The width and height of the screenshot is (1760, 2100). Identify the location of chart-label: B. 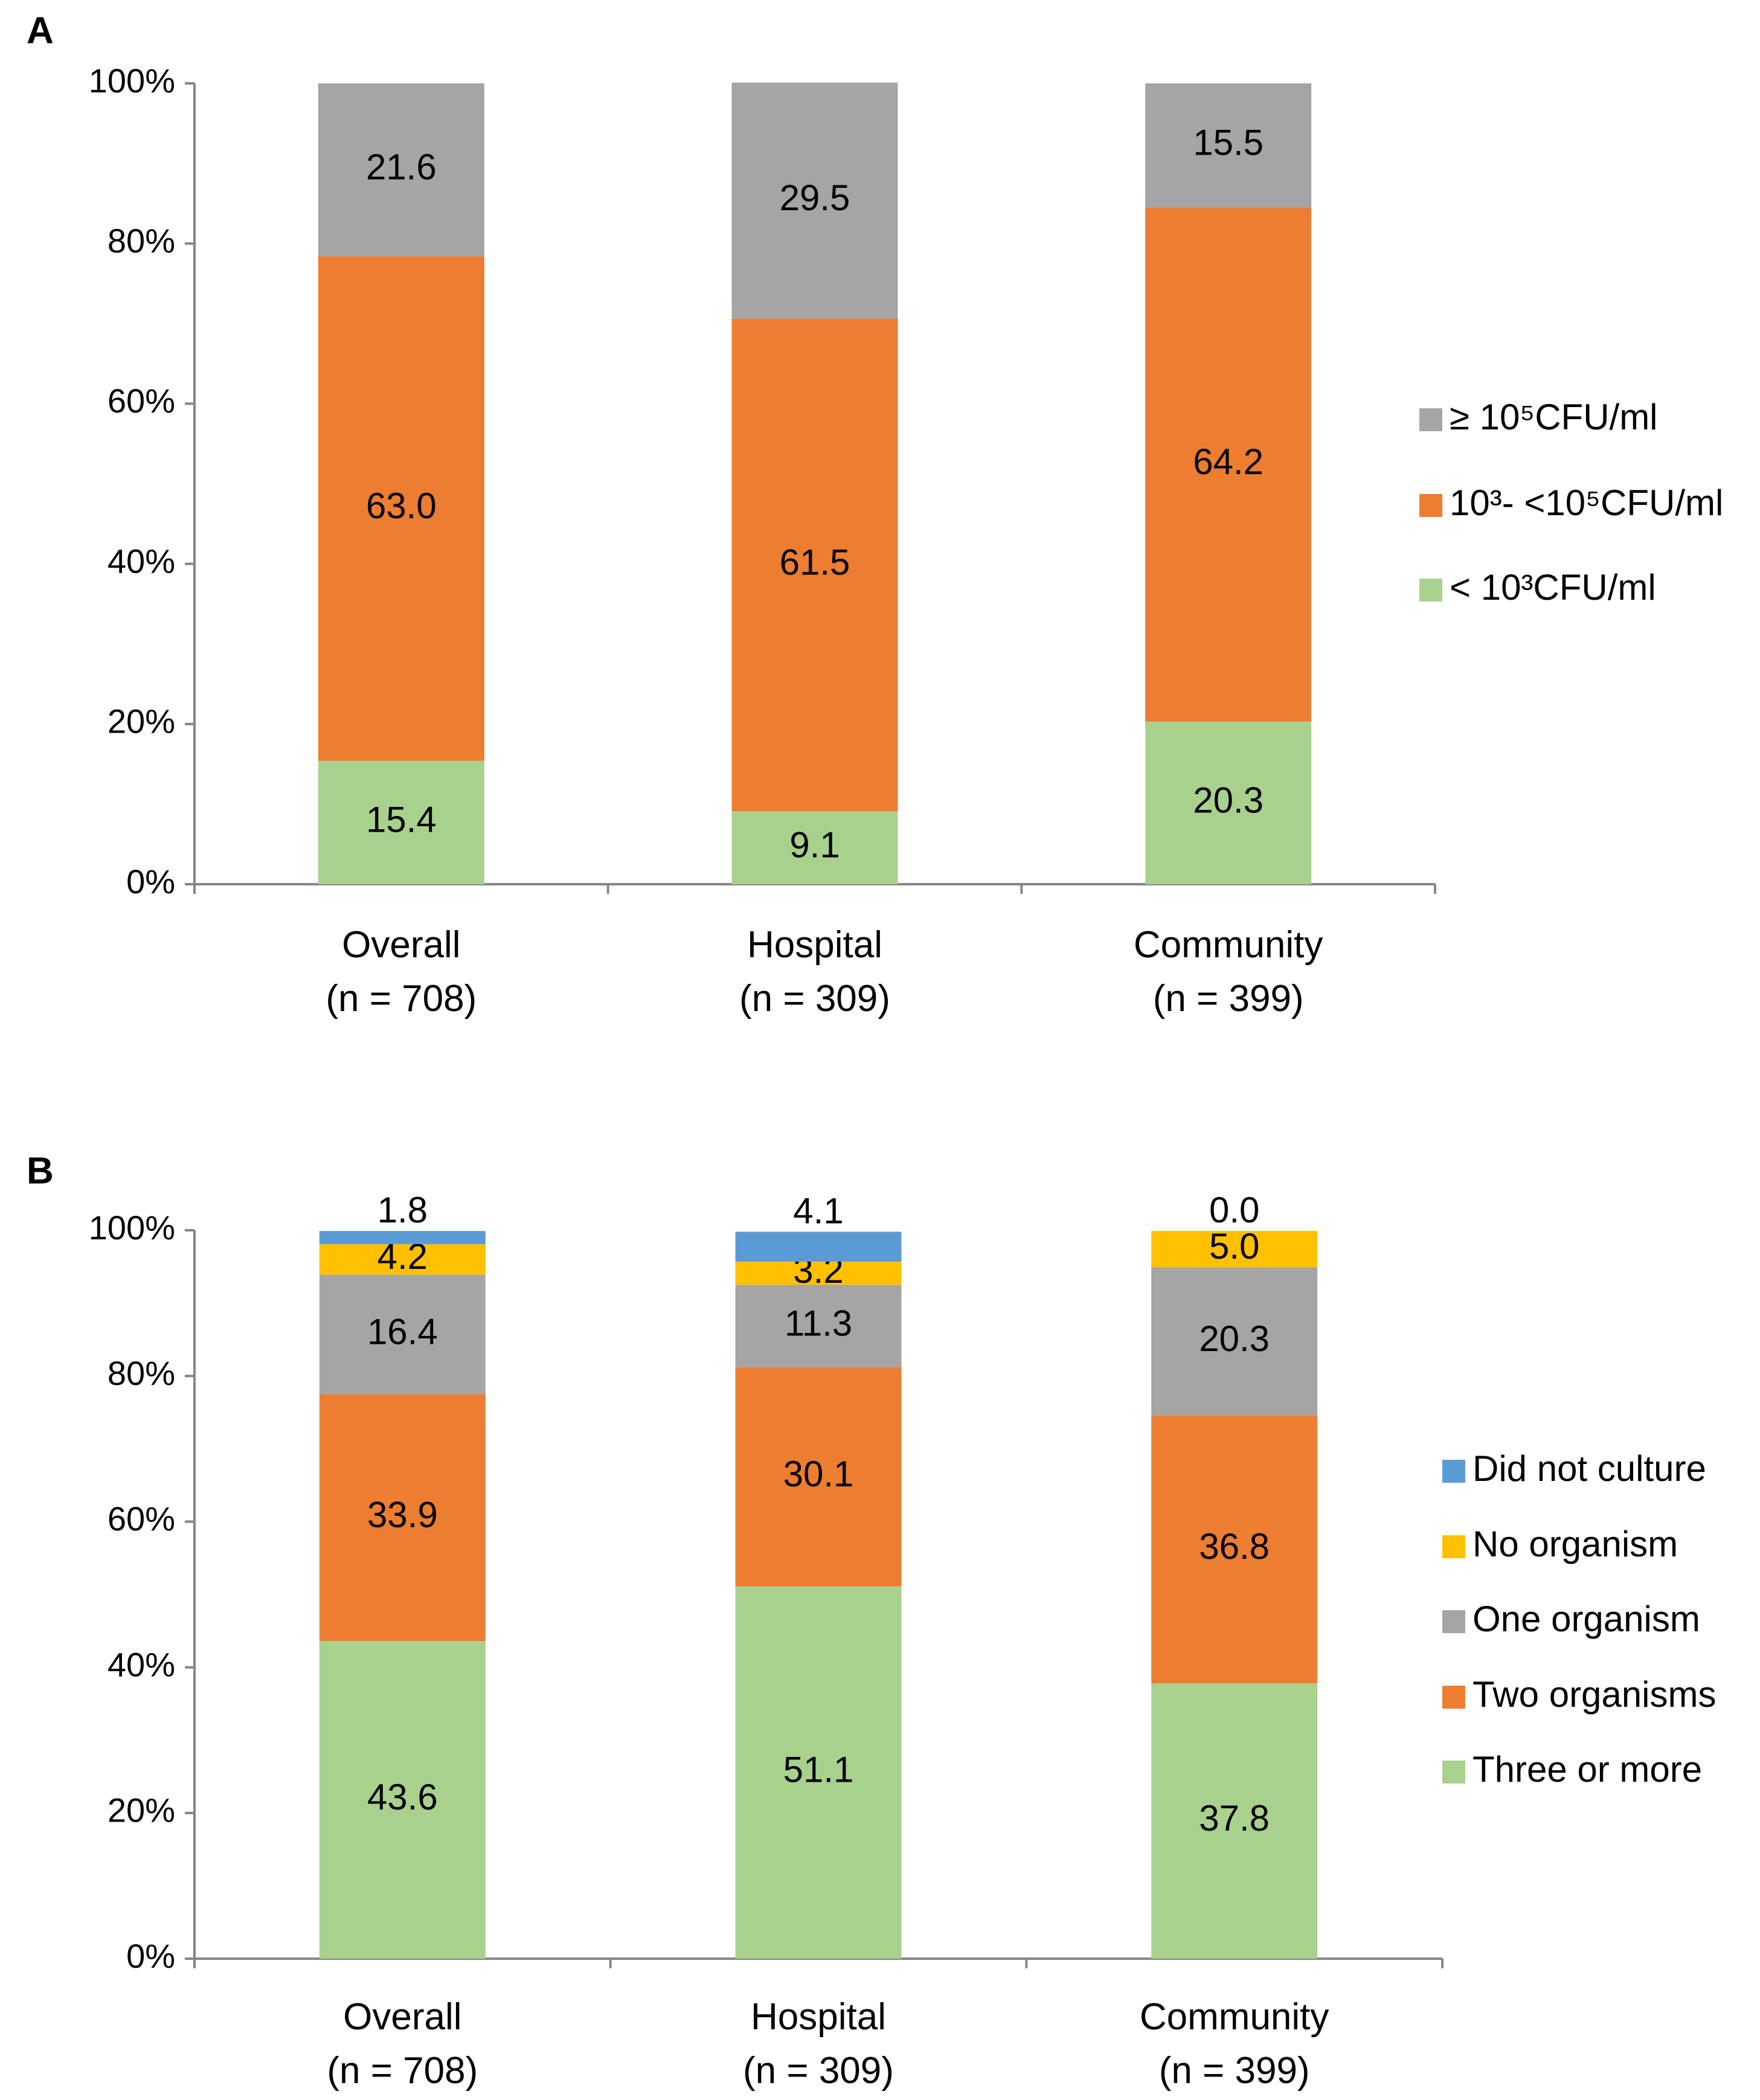
(40, 1171).